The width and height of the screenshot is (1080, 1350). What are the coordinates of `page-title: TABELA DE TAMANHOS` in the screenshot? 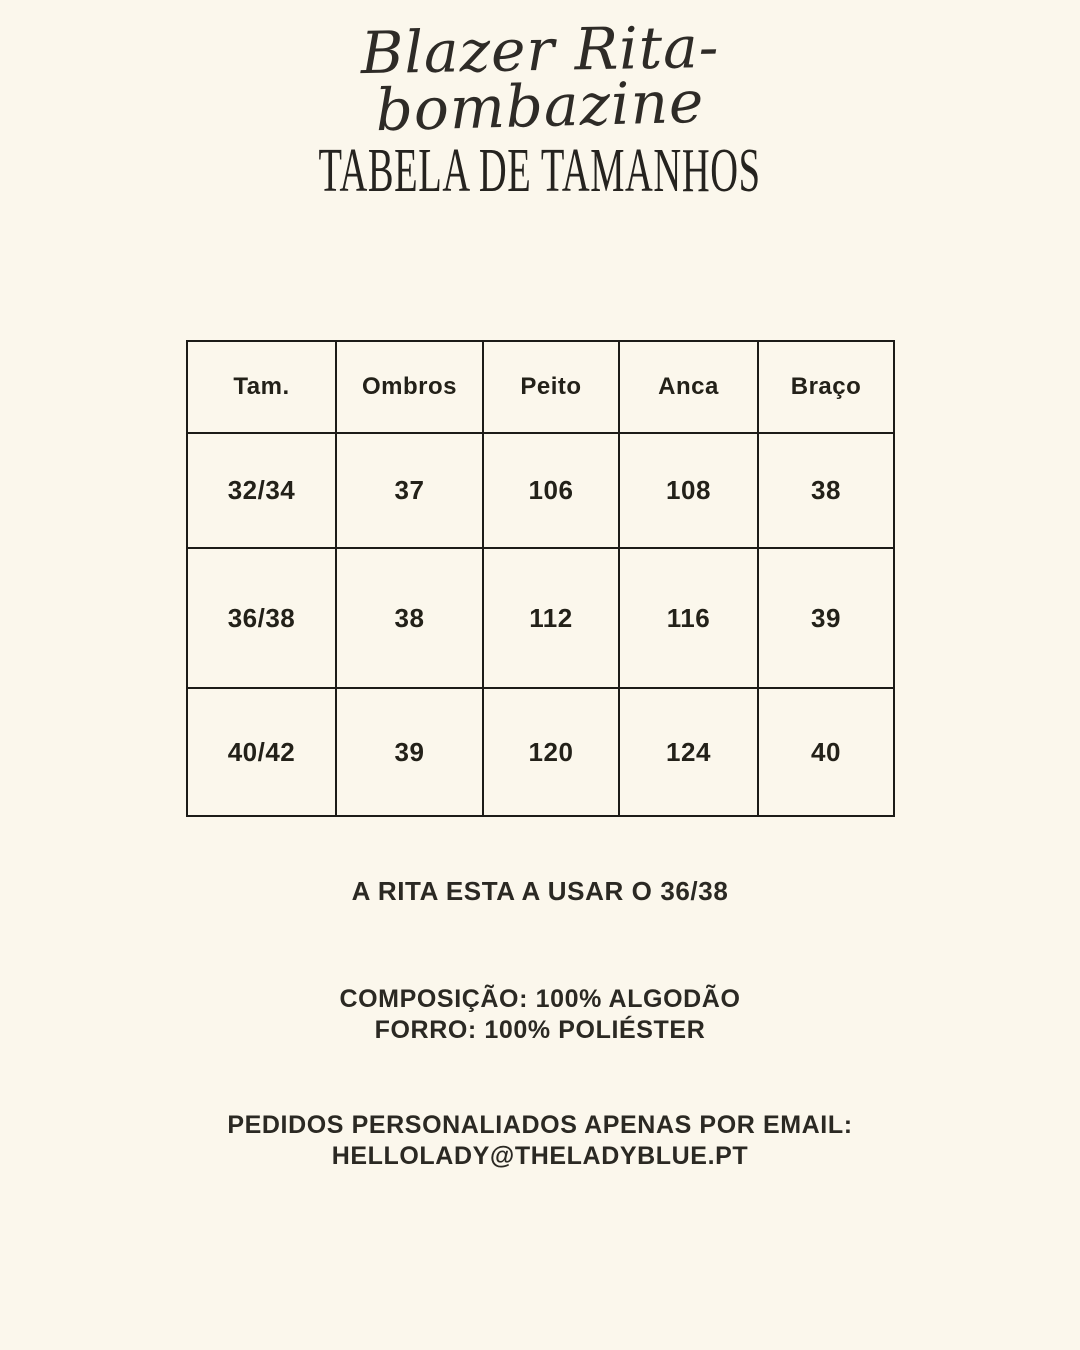 It's located at (540, 171).